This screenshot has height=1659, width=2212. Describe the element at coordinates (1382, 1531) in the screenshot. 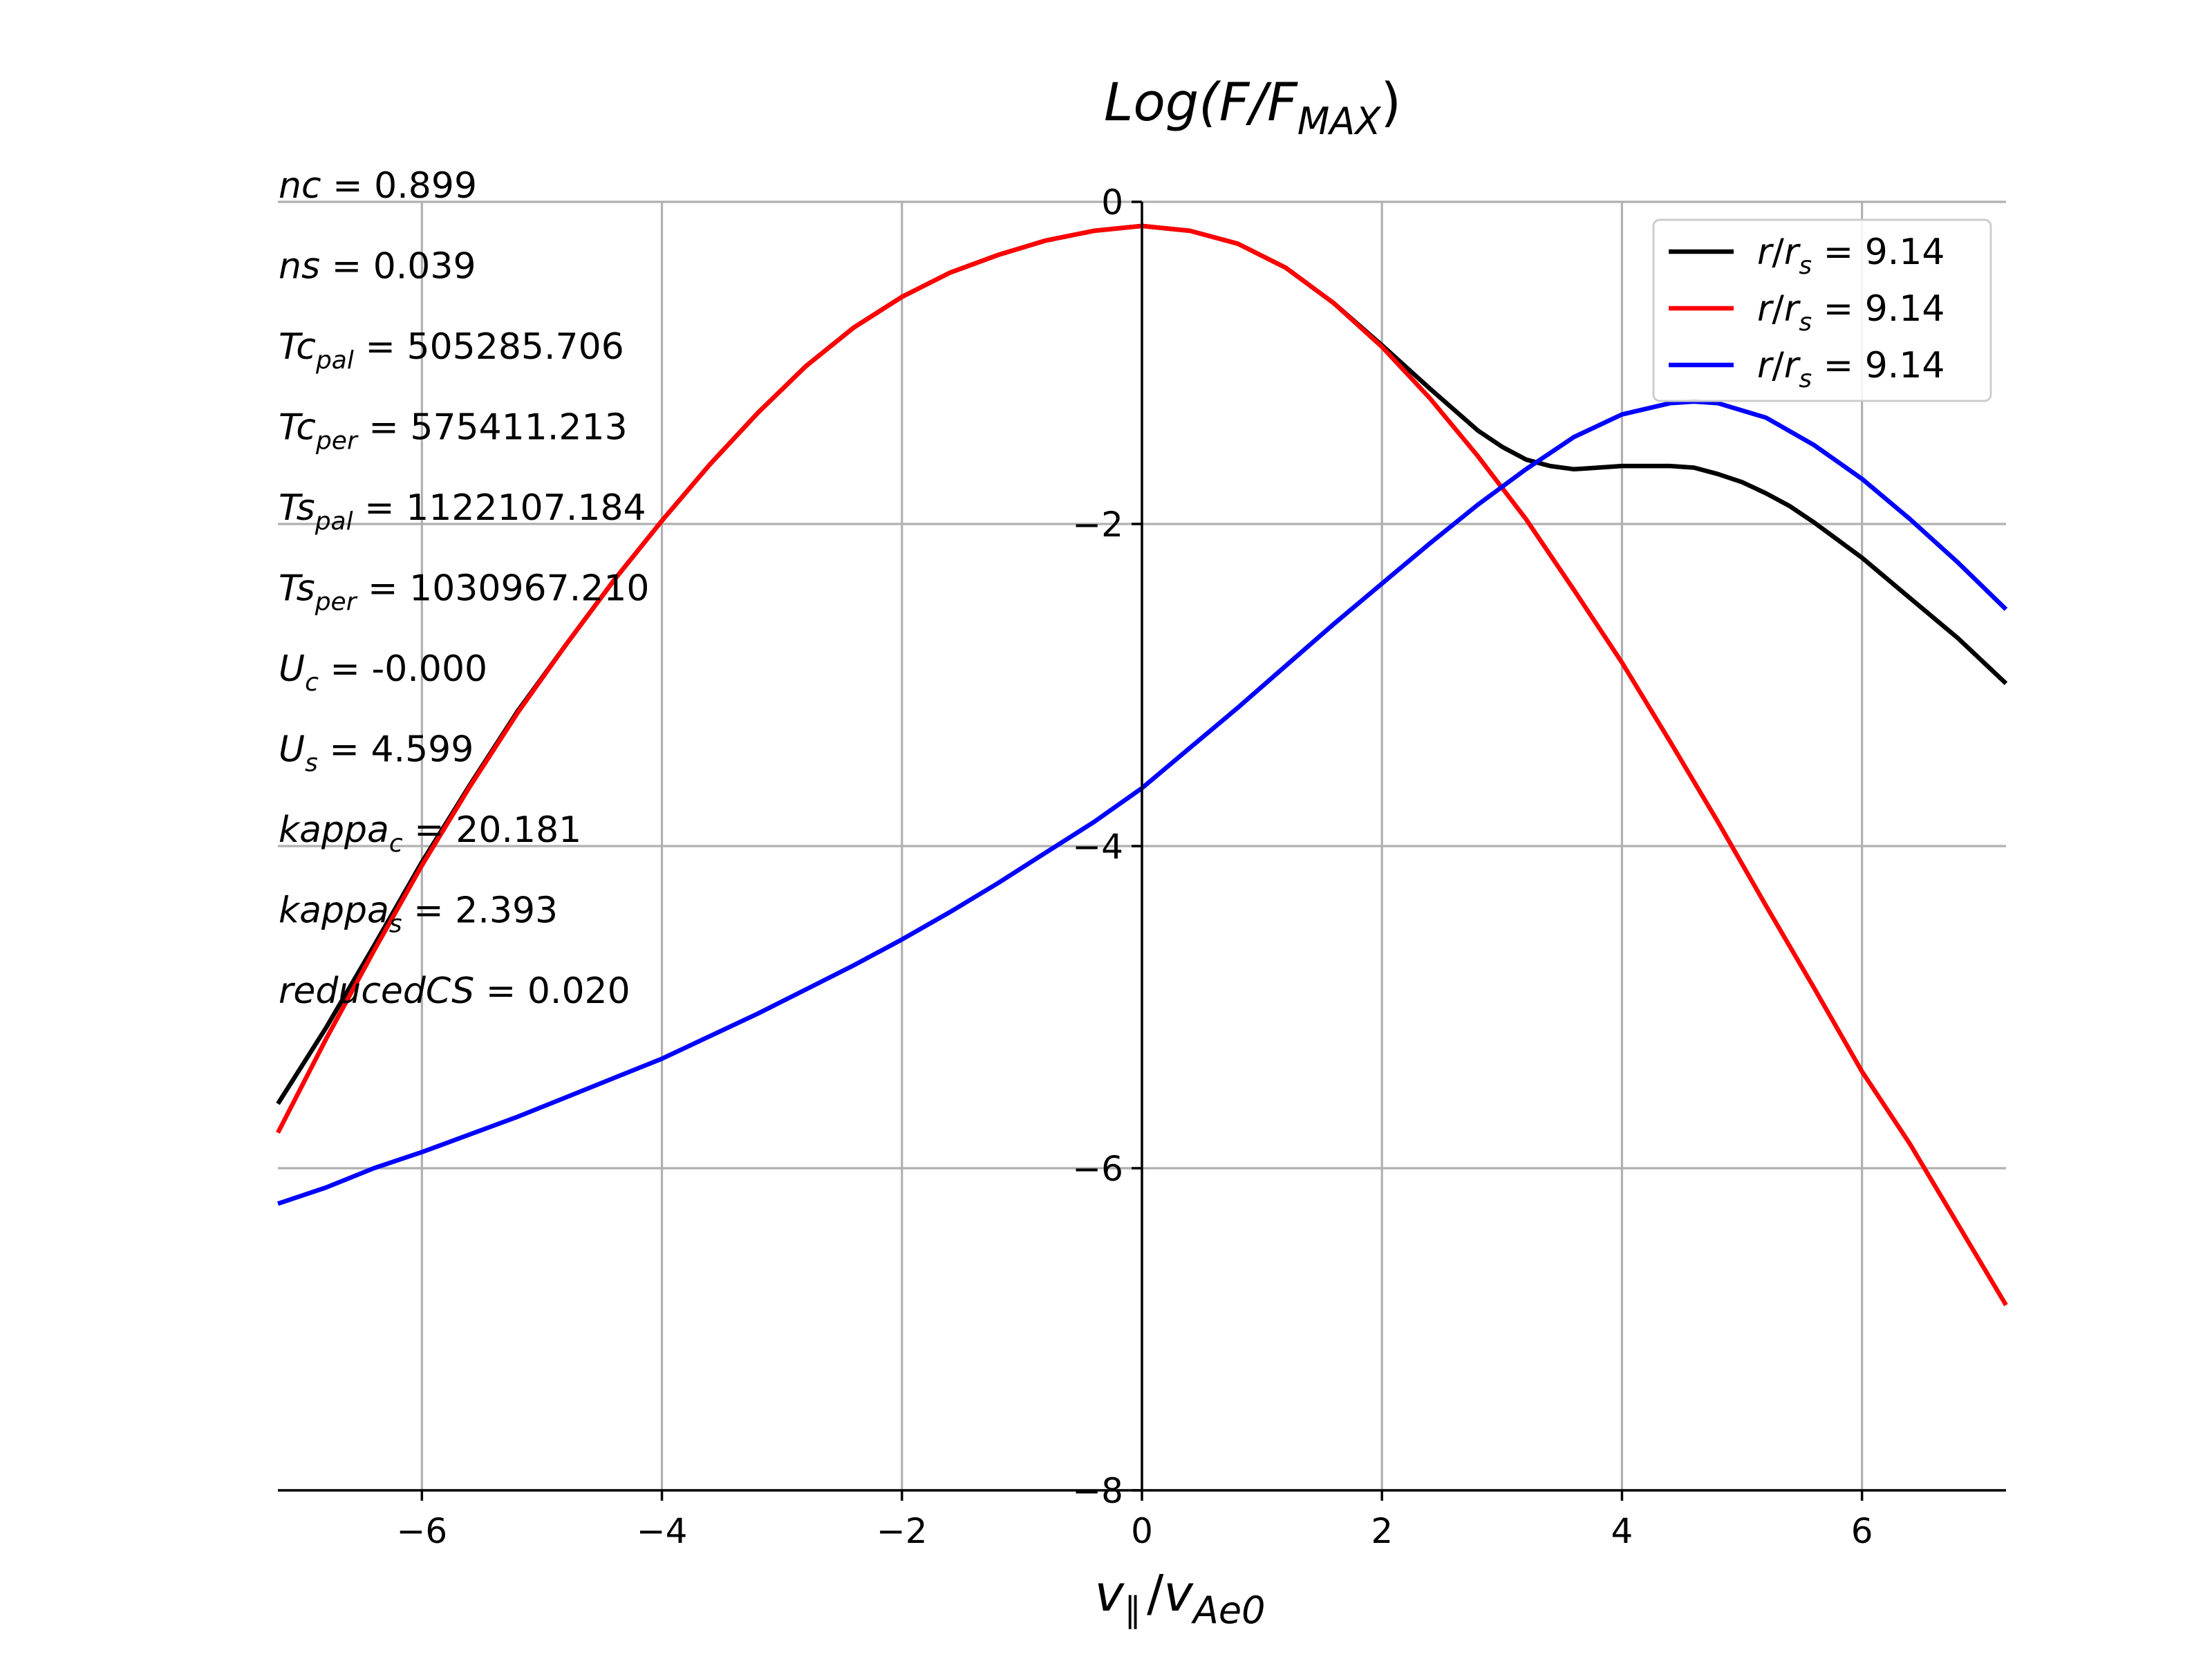

I see `x-tick-label: 2` at that location.